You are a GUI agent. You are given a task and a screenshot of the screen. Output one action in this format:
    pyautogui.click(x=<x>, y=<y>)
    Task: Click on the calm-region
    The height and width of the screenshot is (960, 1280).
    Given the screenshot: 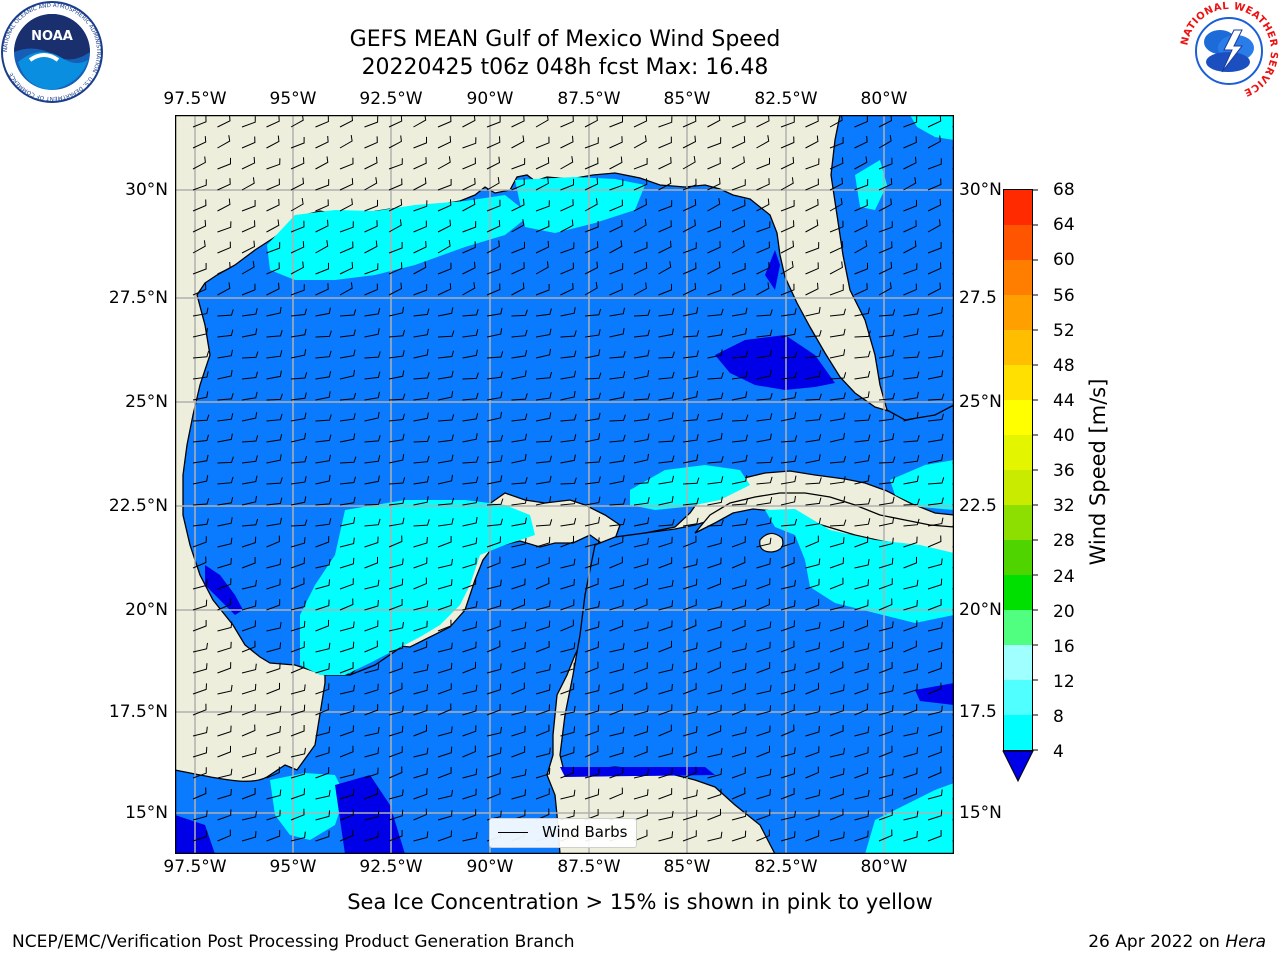 What is the action you would take?
    pyautogui.click(x=934, y=694)
    